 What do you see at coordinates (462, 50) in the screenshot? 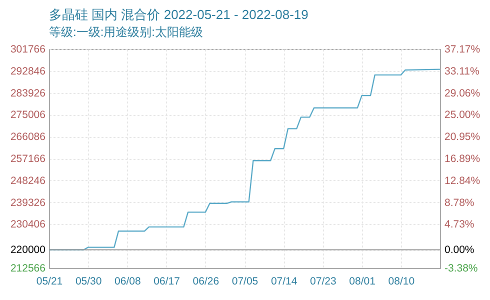
I see `y2-tick-label: 37.17%` at bounding box center [462, 50].